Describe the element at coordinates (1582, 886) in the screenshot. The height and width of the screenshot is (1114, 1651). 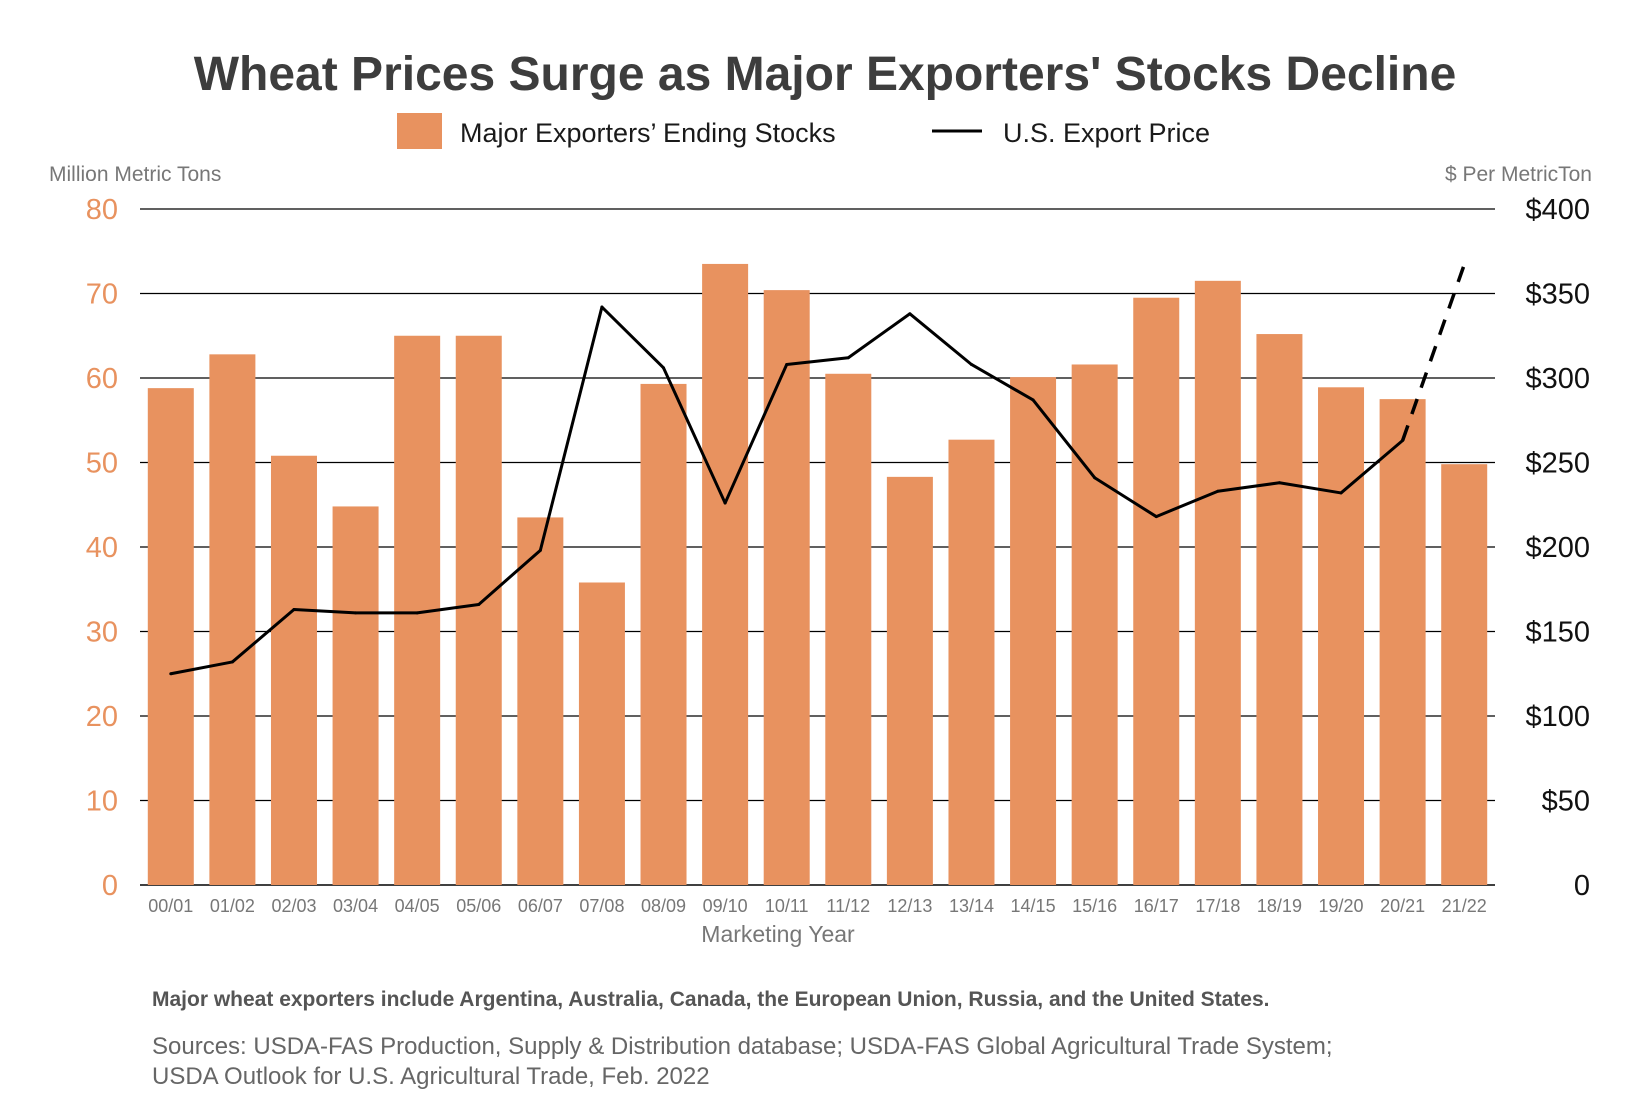
I see `right-tick-label: 0` at that location.